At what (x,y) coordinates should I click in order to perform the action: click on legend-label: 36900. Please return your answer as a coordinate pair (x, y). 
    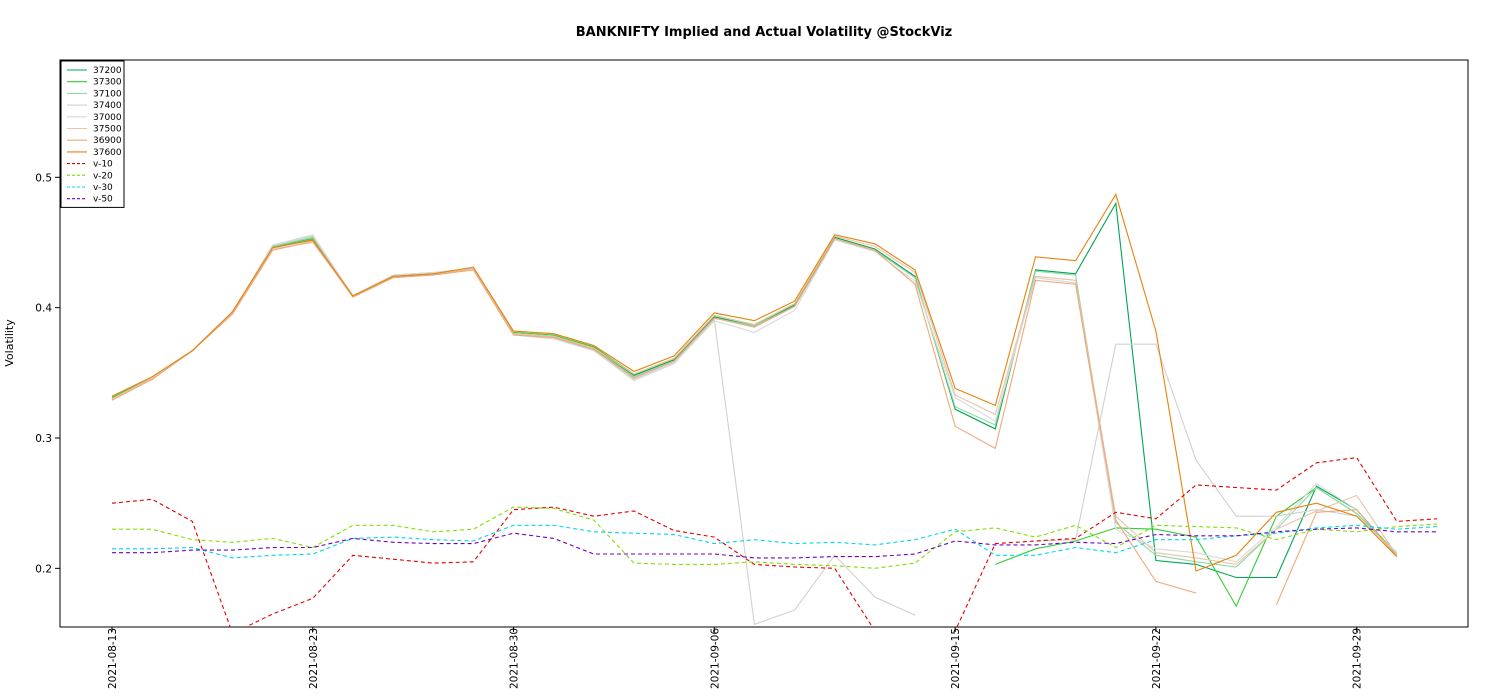
    Looking at the image, I should click on (107, 141).